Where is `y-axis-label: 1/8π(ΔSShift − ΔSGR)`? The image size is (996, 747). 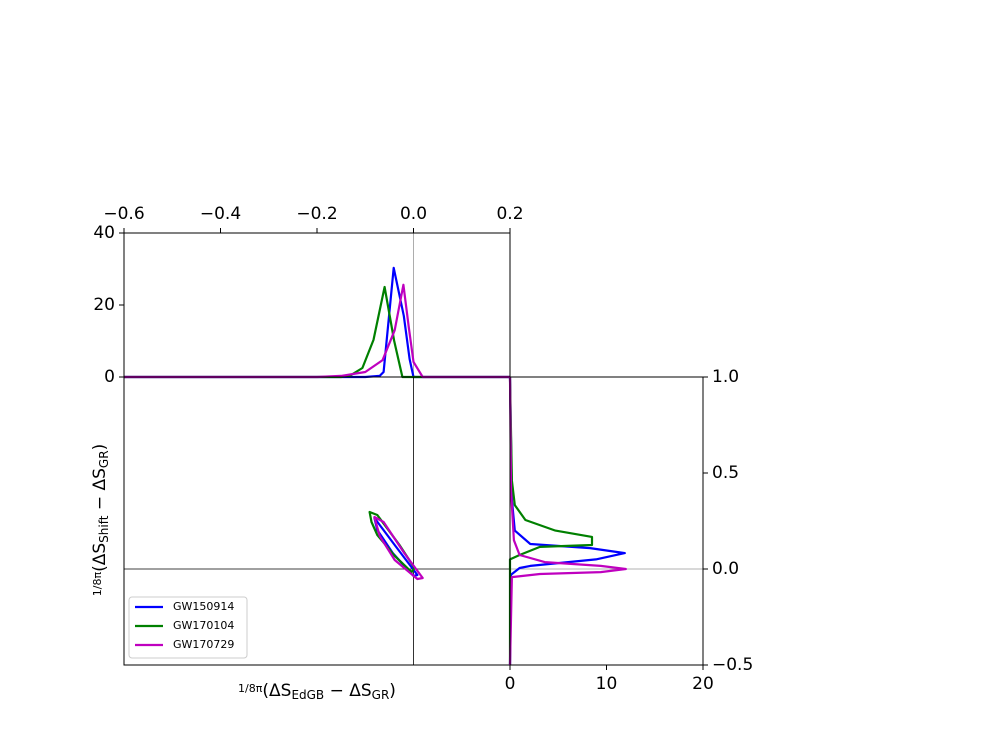 y-axis-label: 1/8π(ΔSShift − ΔSGR) is located at coordinates (100, 520).